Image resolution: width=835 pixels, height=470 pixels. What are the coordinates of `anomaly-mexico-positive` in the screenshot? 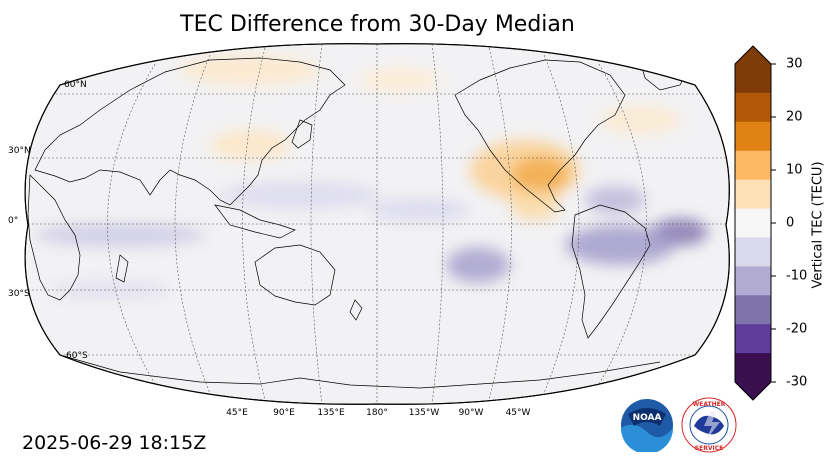 It's located at (540, 175).